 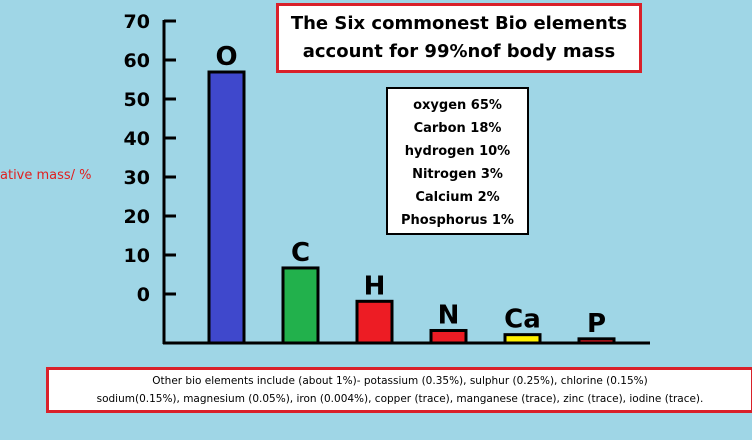 What do you see at coordinates (457, 197) in the screenshot?
I see `legend-item-calcium: Calcium 2%` at bounding box center [457, 197].